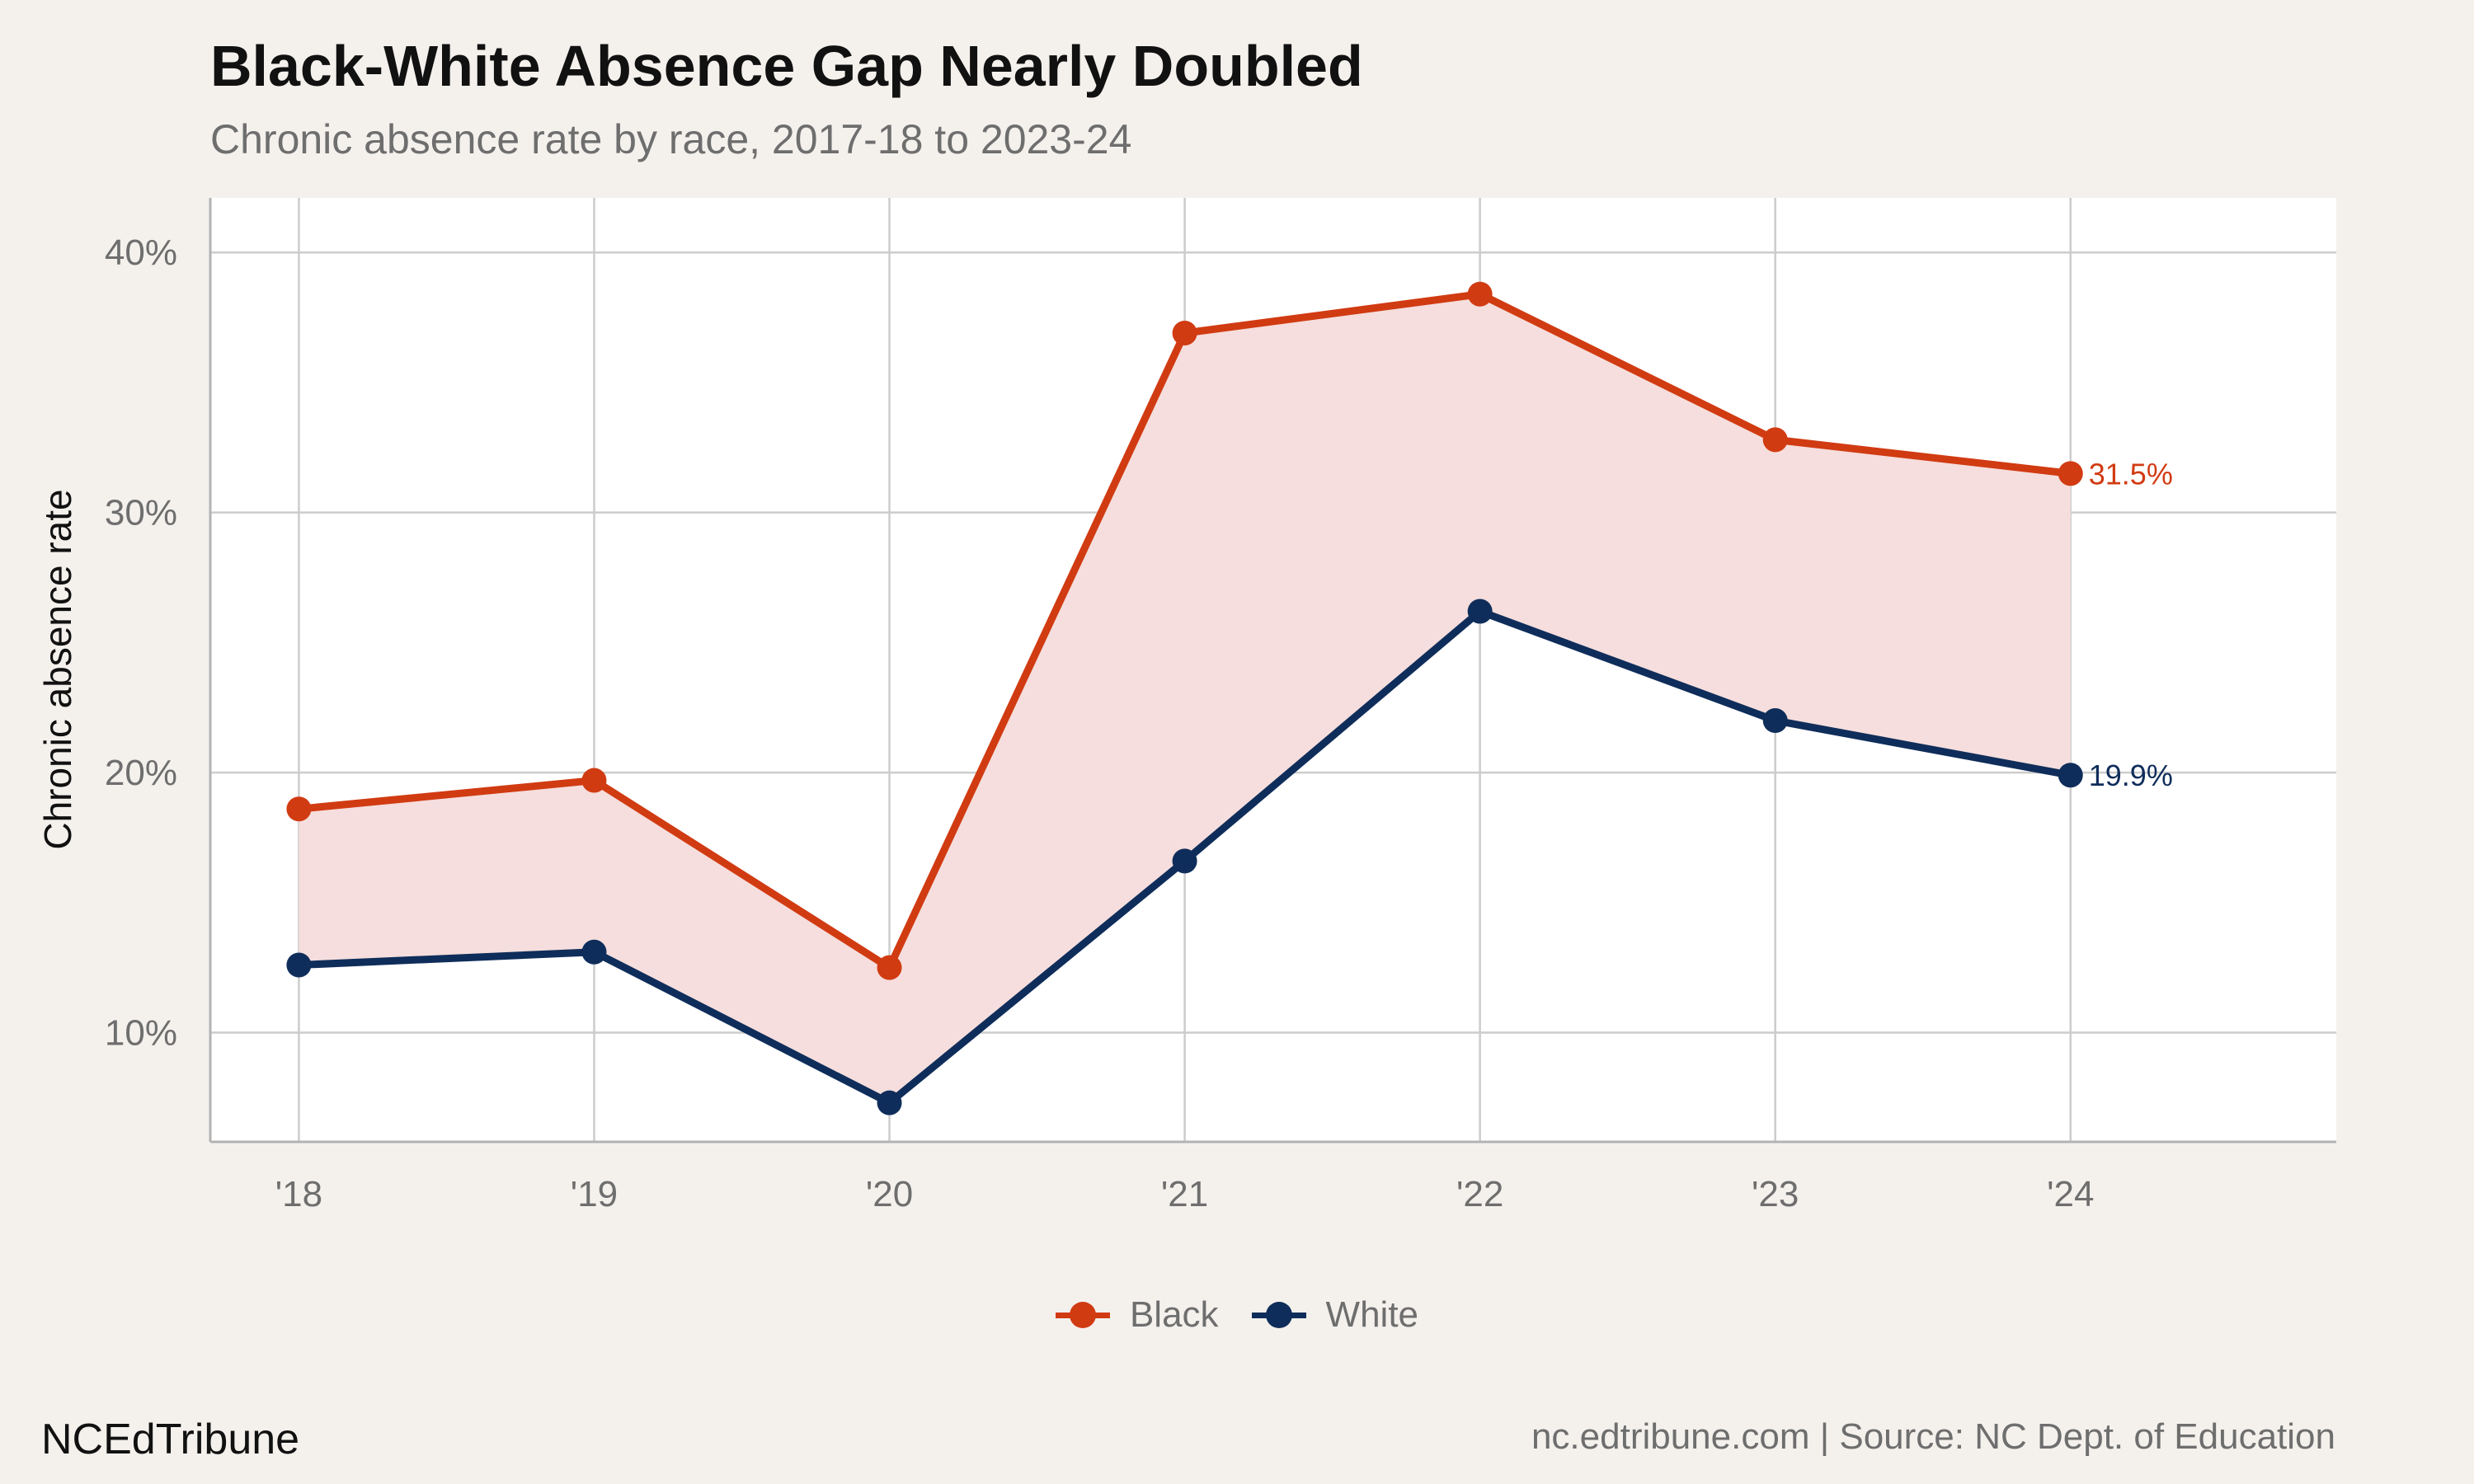 The height and width of the screenshot is (1484, 2474). Describe the element at coordinates (170, 1439) in the screenshot. I see `brand-label: NCEdTribune` at that location.